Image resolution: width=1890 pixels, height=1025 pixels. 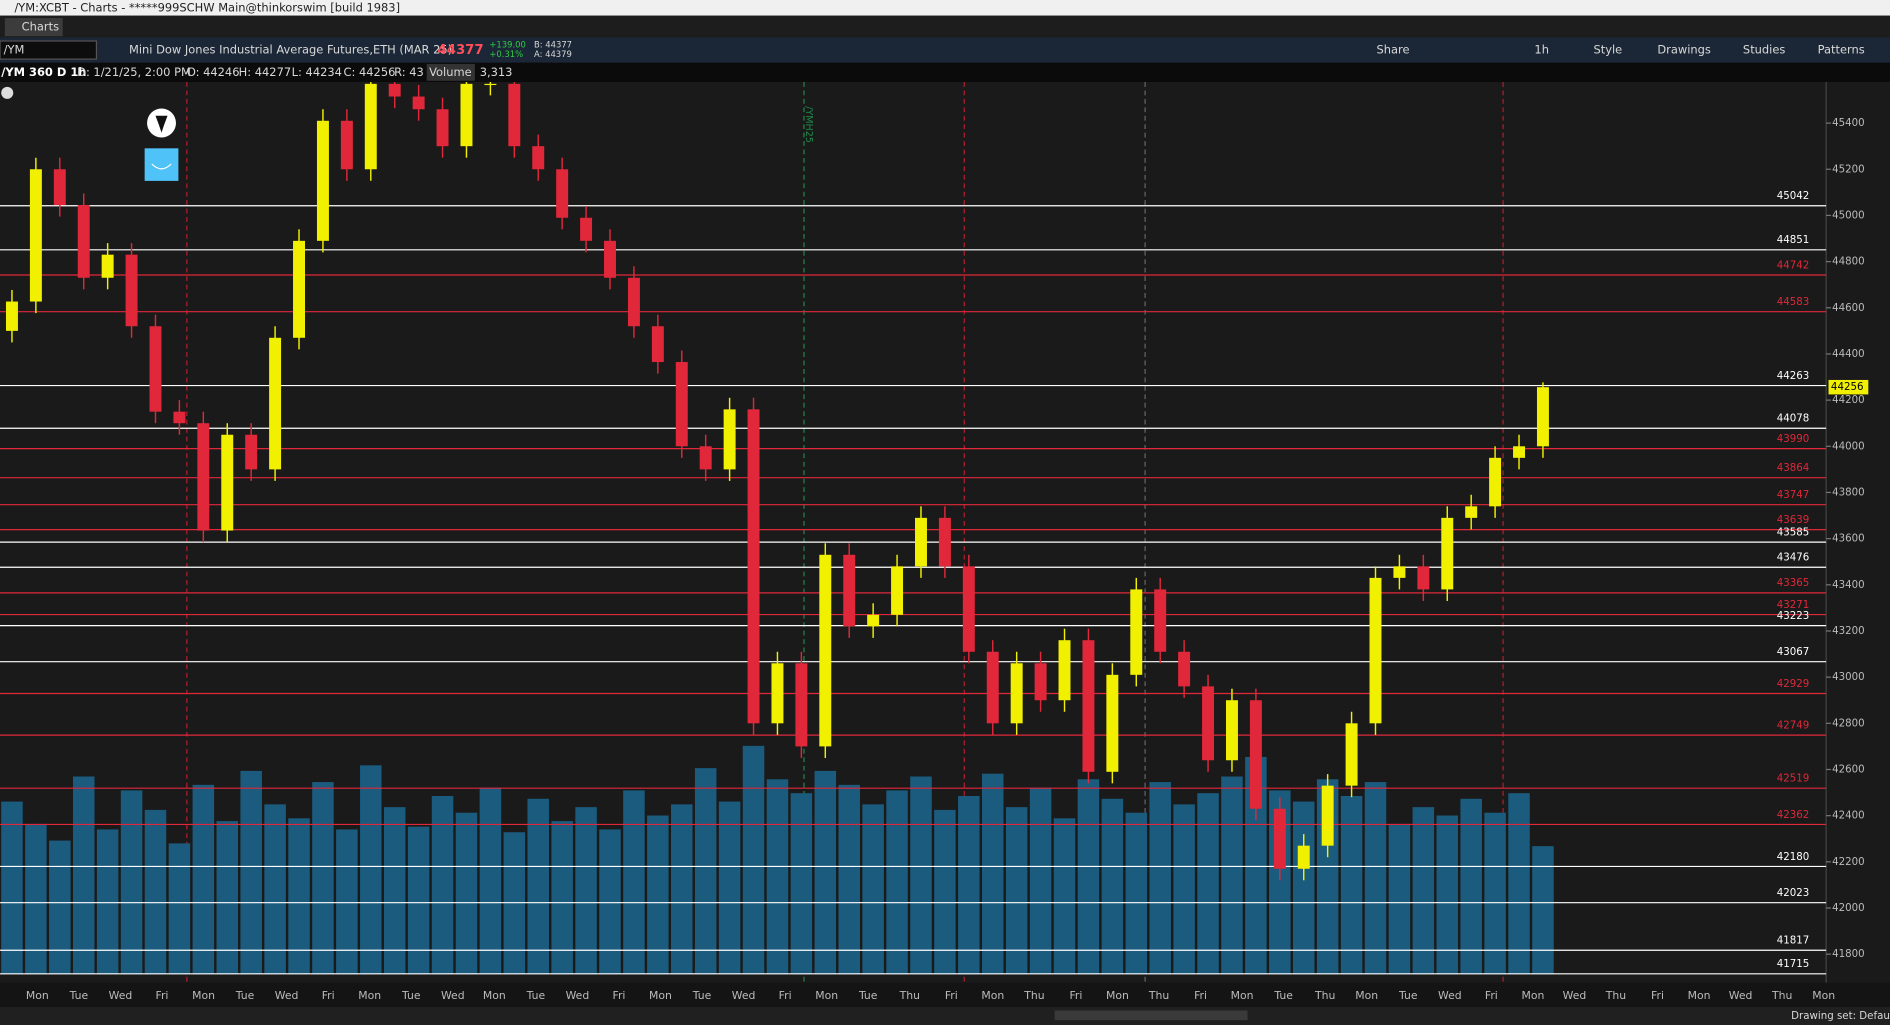 What do you see at coordinates (1793, 725) in the screenshot?
I see `price-level-label: 42749` at bounding box center [1793, 725].